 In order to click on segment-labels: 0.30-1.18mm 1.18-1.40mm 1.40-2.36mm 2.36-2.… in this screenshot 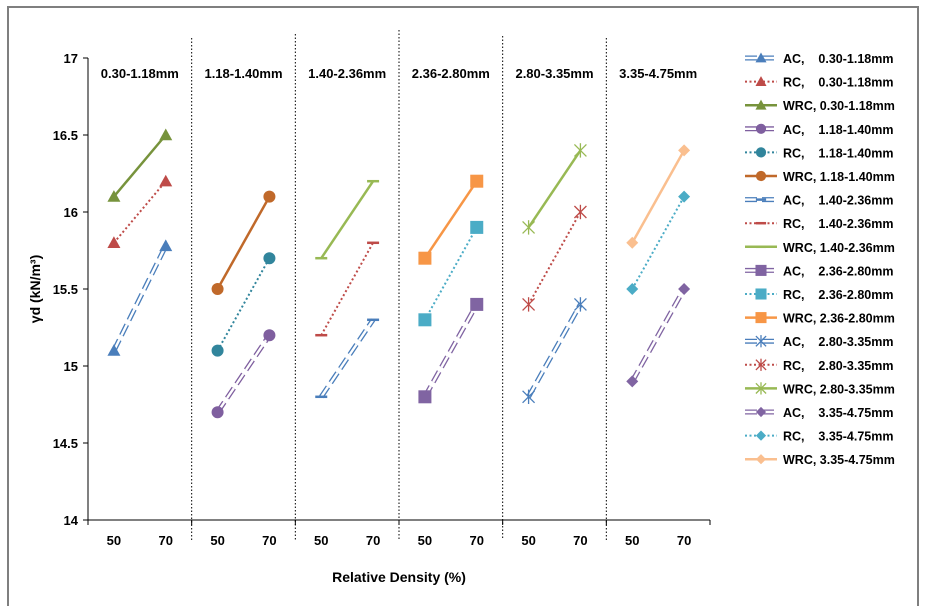, I will do `click(399, 73)`.